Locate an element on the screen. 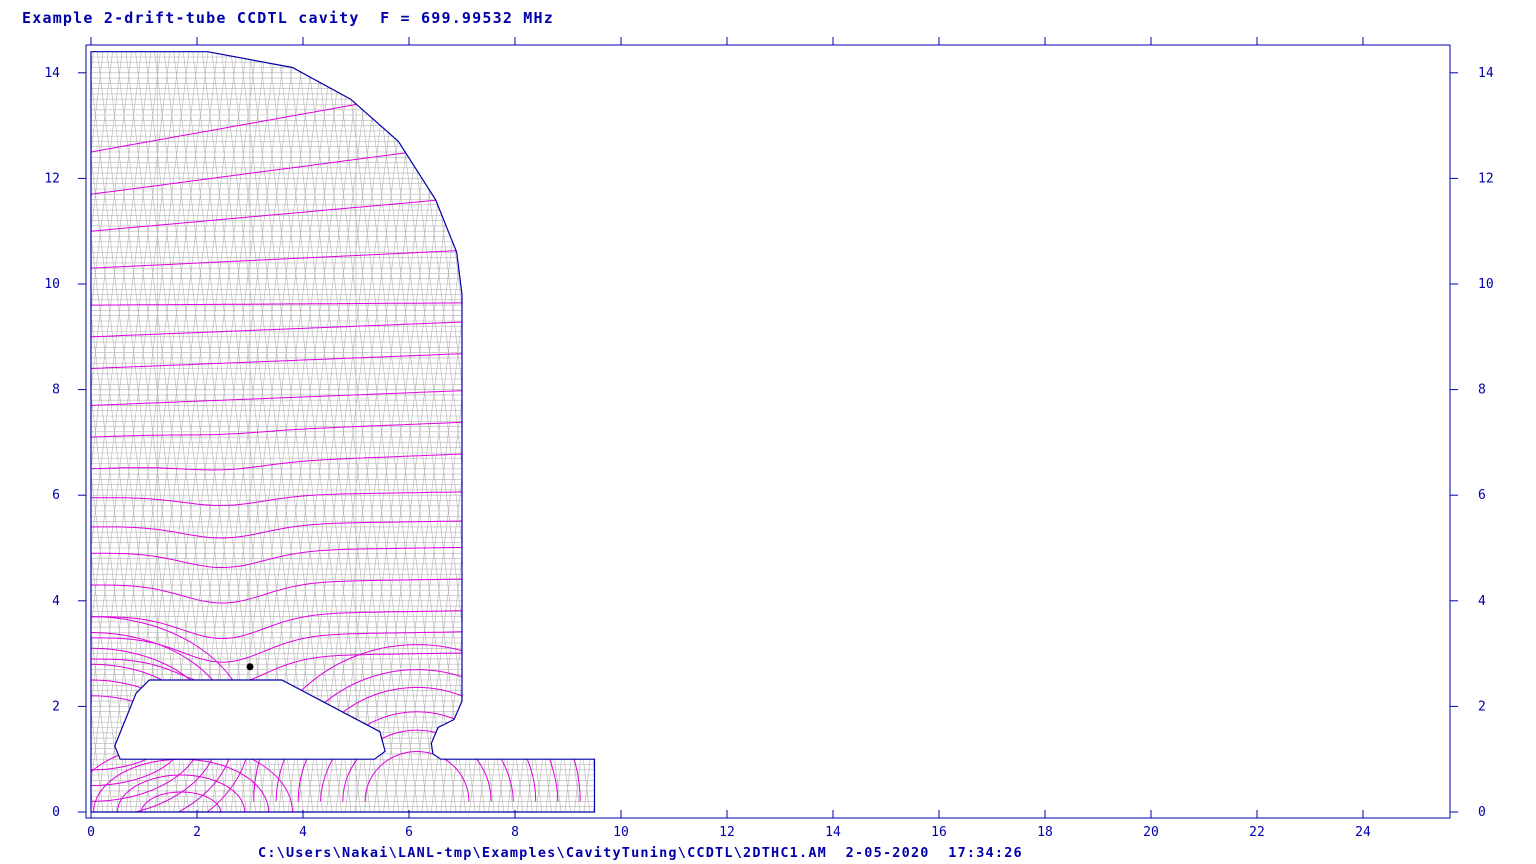 The height and width of the screenshot is (864, 1536). marker-point is located at coordinates (250, 667).